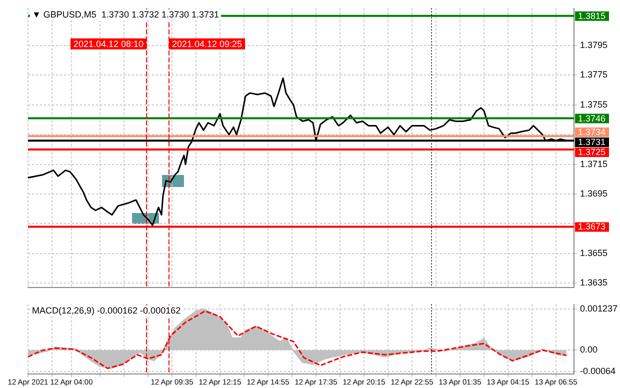  What do you see at coordinates (594, 104) in the screenshot?
I see `y-tick-label: 1.3755` at bounding box center [594, 104].